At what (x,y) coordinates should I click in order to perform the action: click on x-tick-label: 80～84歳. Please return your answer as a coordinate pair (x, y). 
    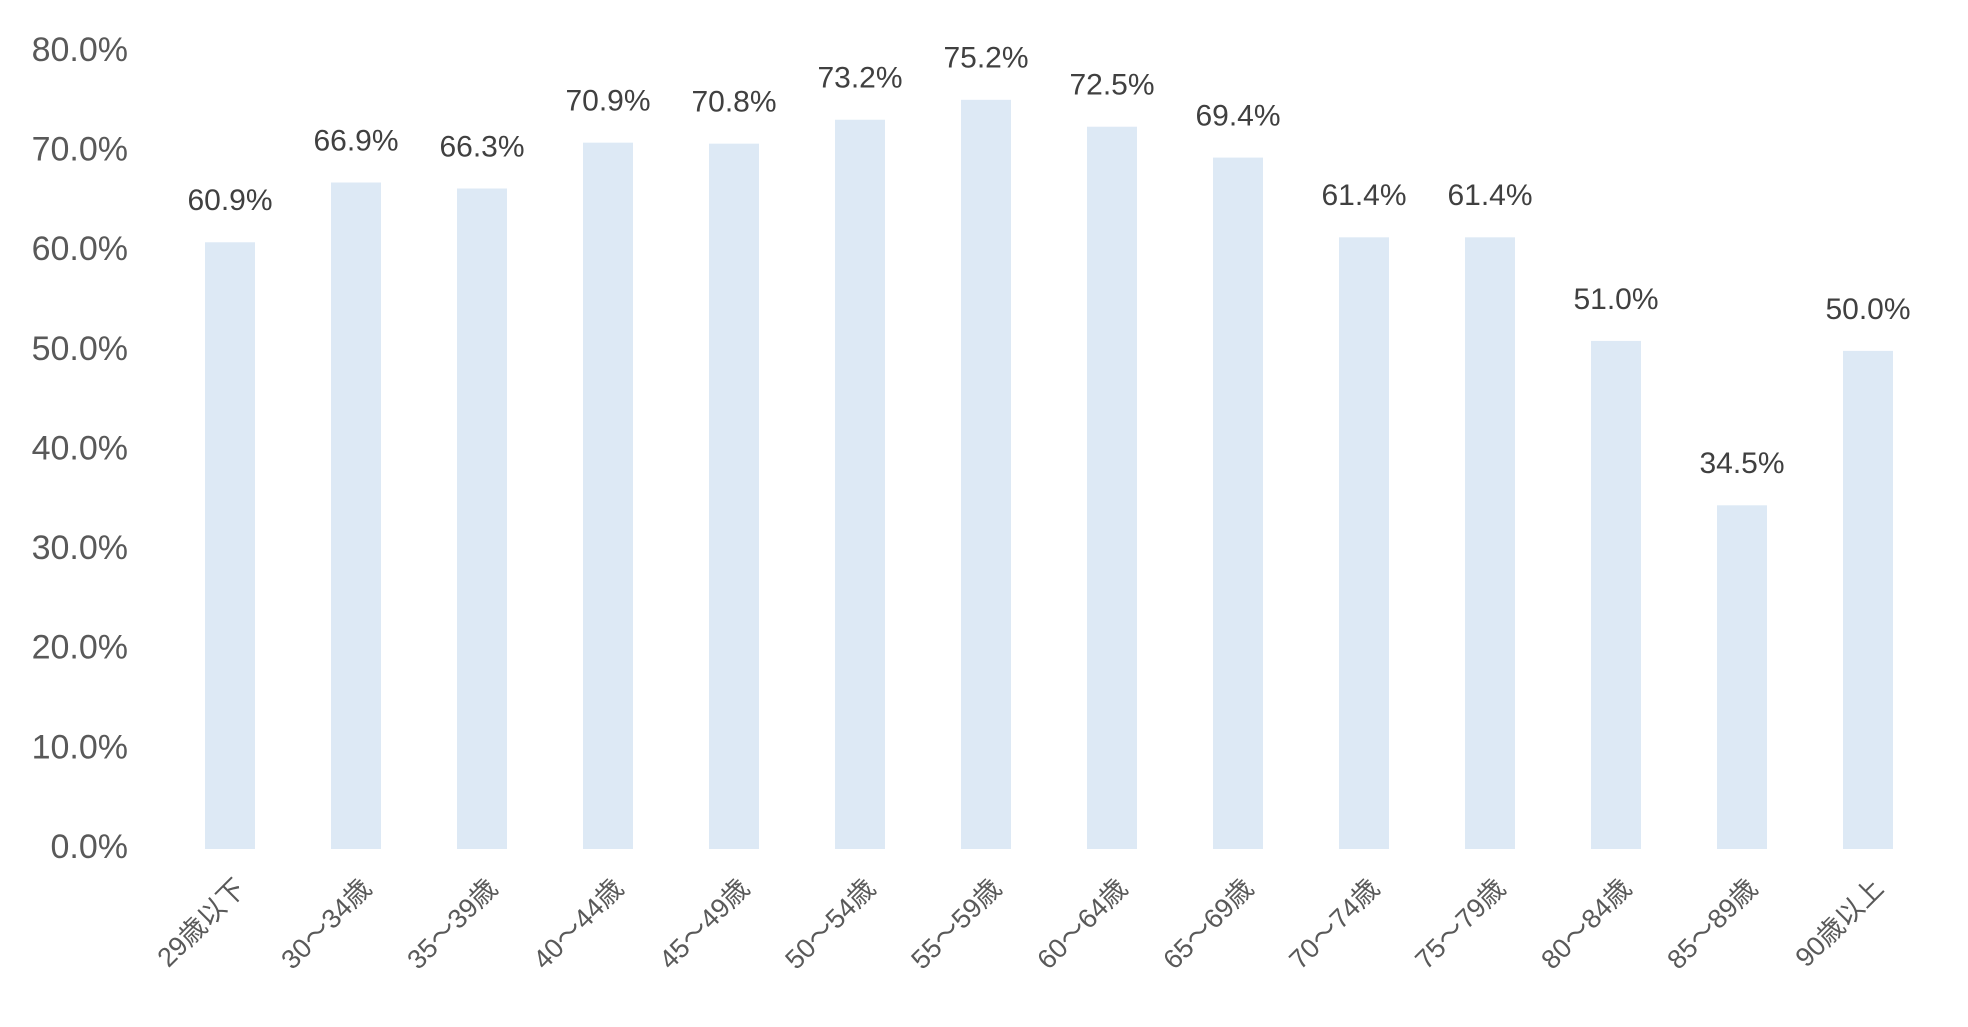
    Looking at the image, I should click on (1586, 924).